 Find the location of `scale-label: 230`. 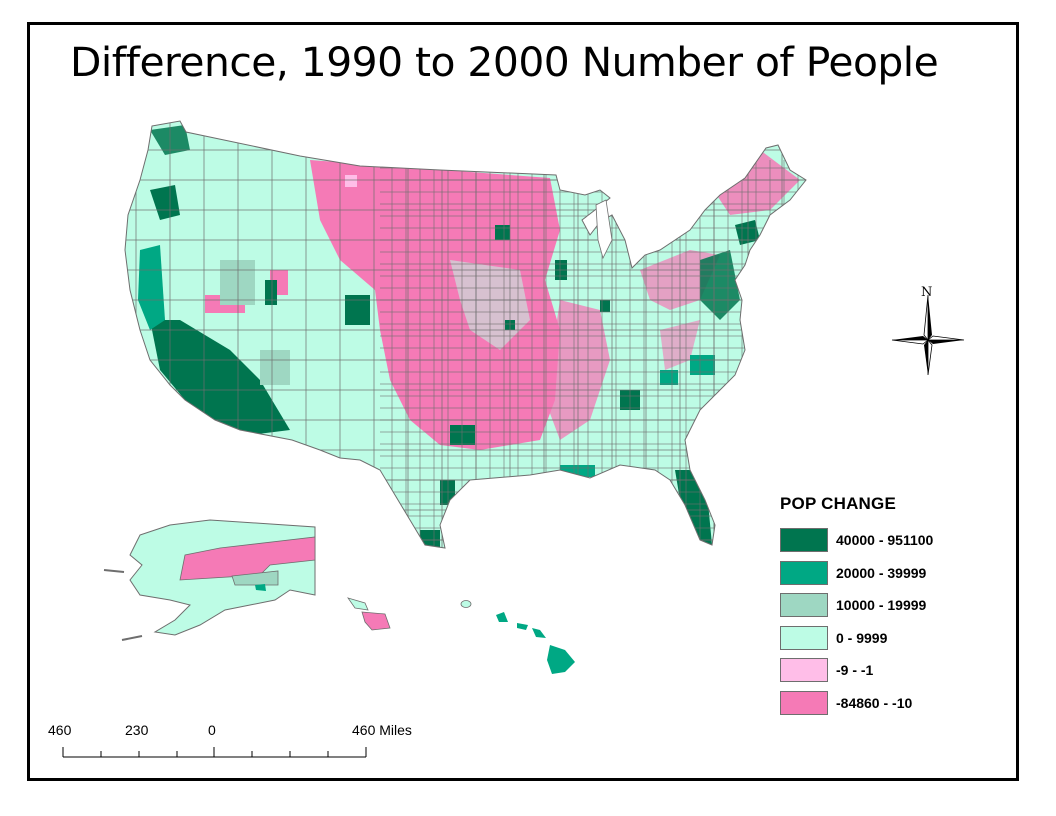

scale-label: 230 is located at coordinates (137, 730).